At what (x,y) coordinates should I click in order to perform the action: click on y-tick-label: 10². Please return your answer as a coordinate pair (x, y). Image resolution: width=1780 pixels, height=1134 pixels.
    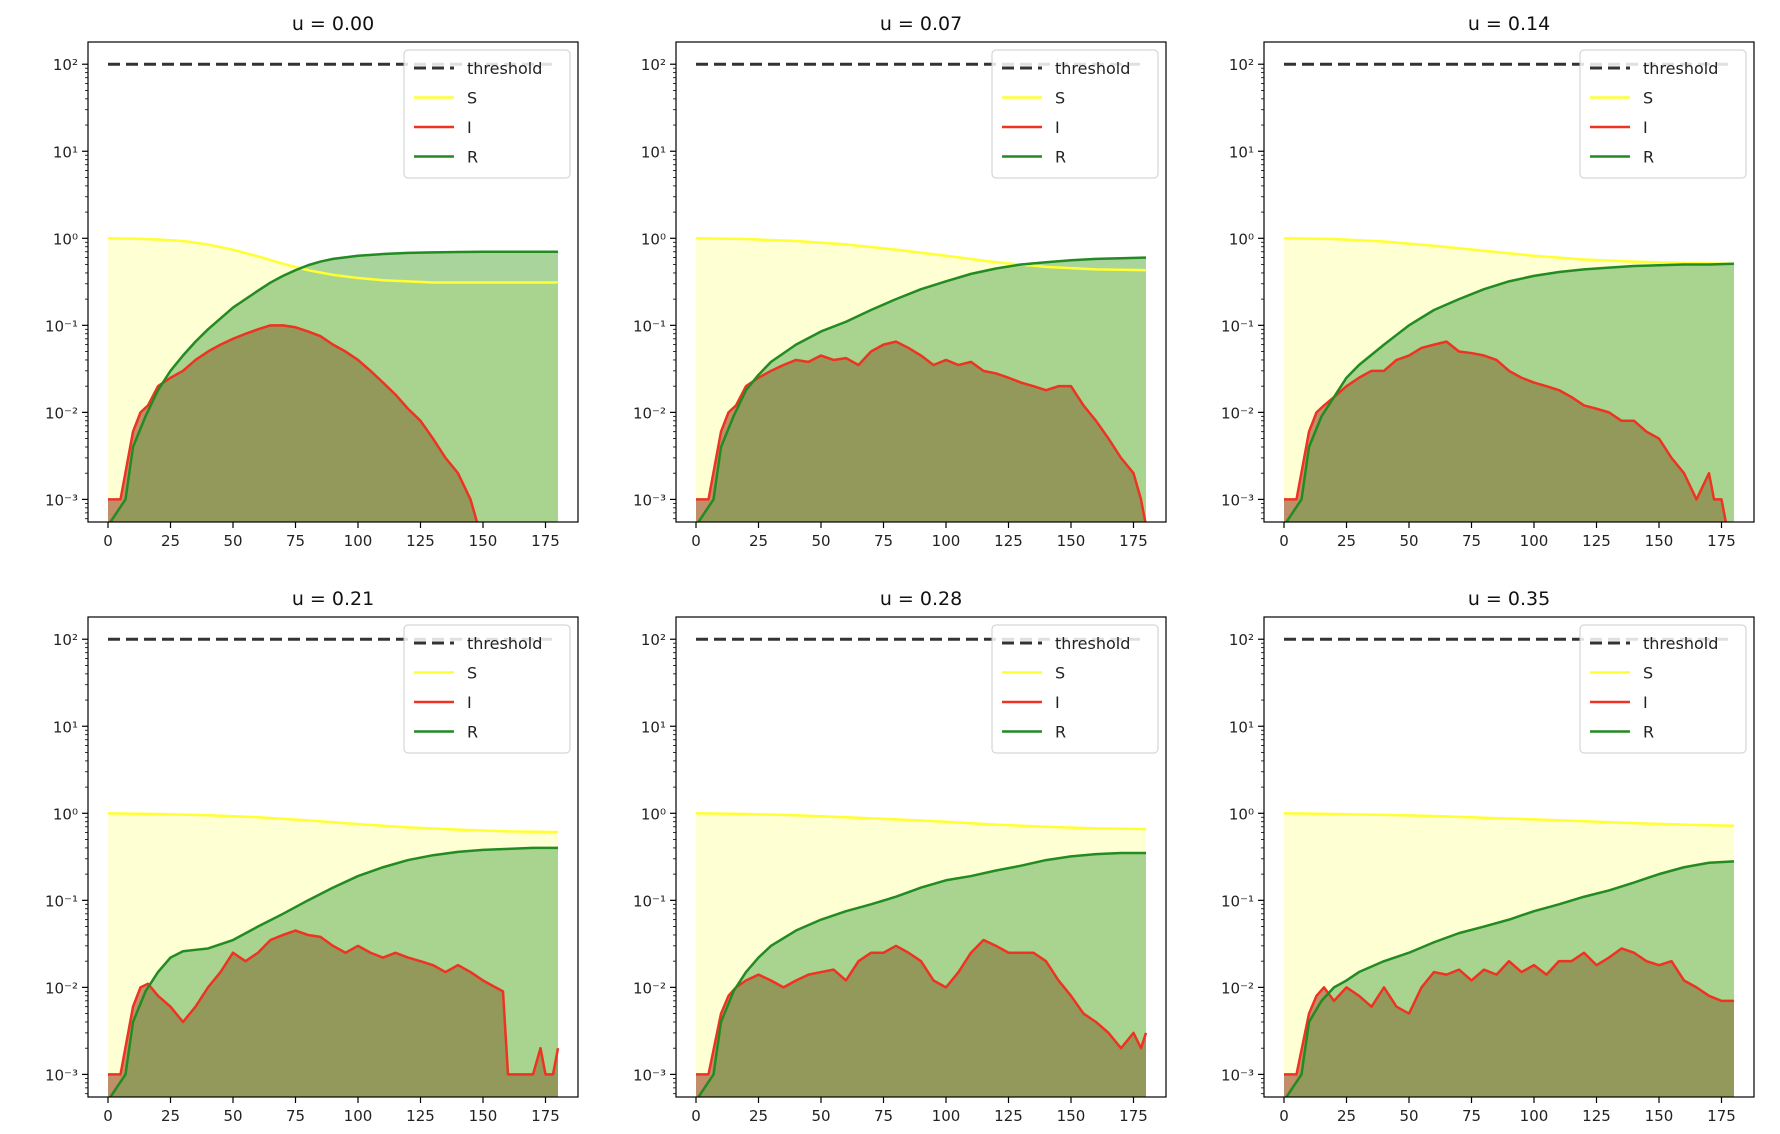
    Looking at the image, I should click on (1241, 65).